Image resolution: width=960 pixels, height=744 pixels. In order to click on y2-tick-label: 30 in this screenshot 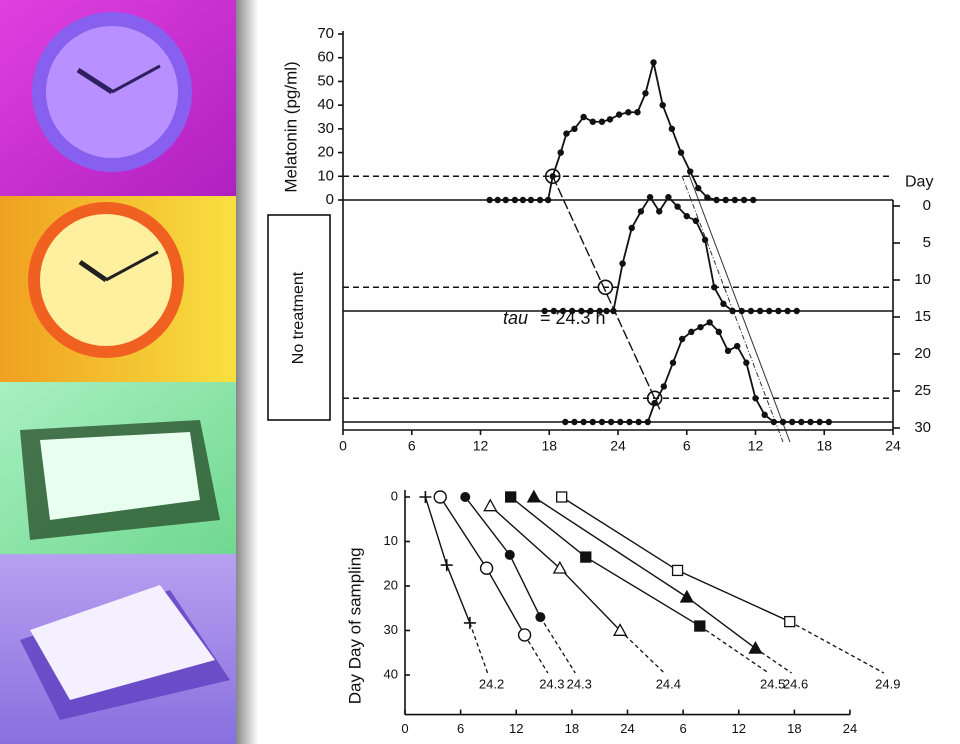, I will do `click(922, 427)`.